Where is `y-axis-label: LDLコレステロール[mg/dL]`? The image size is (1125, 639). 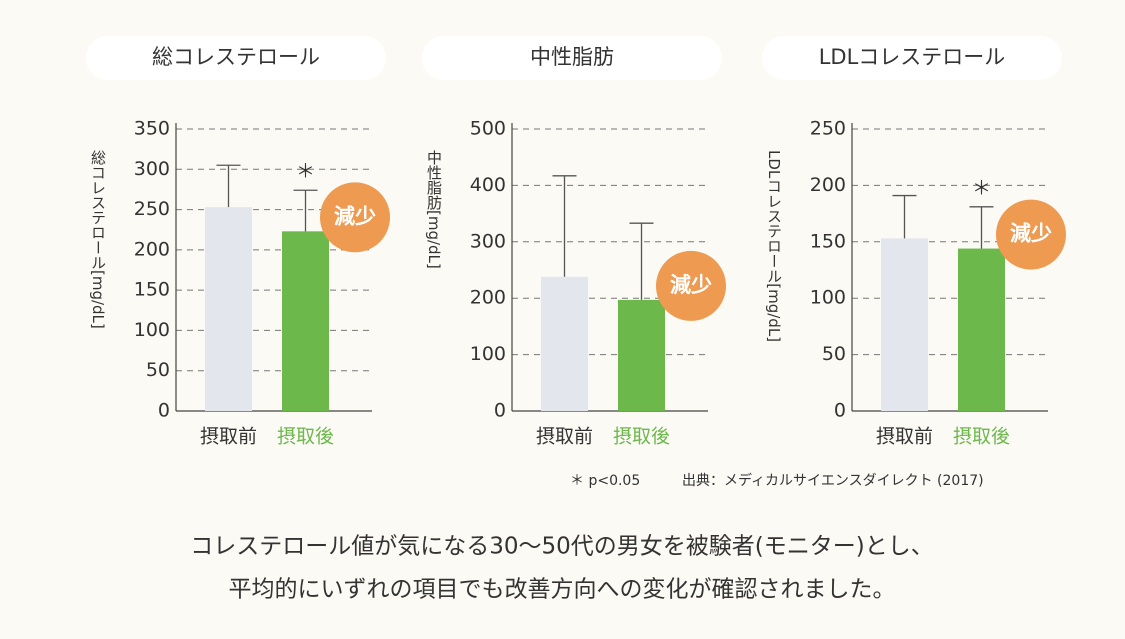
y-axis-label: LDLコレステロール[mg/dL] is located at coordinates (774, 246).